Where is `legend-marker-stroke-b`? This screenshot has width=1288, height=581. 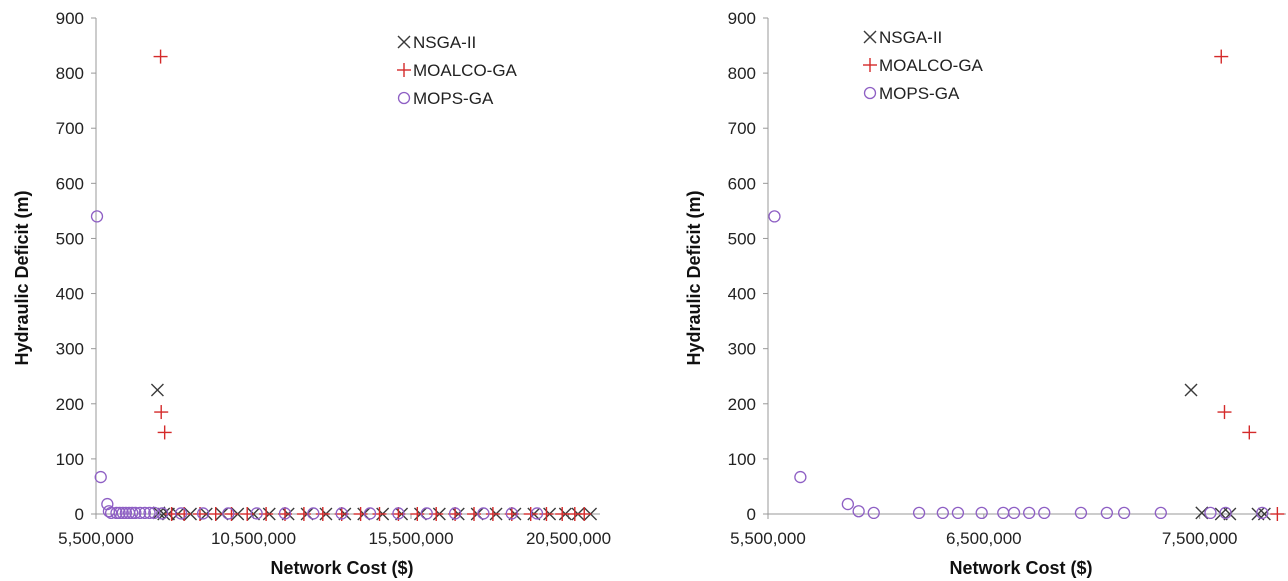
legend-marker-stroke-b is located at coordinates (870, 37).